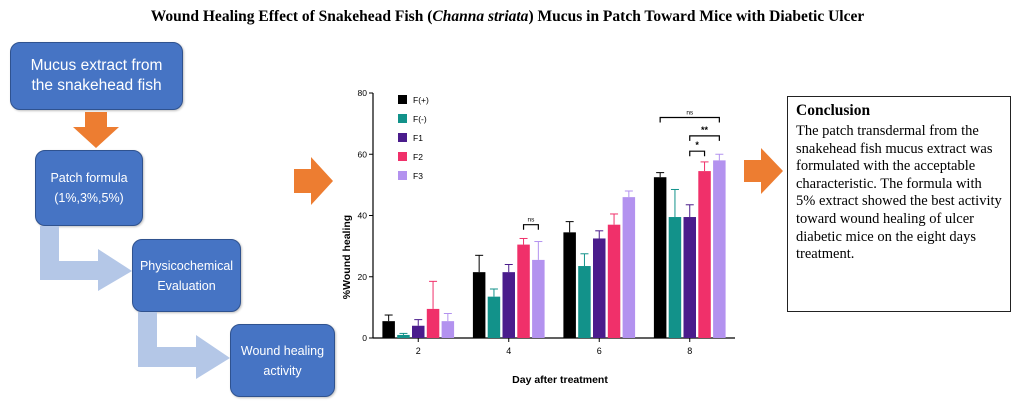 This screenshot has height=403, width=1015. What do you see at coordinates (96, 76) in the screenshot?
I see `mucus-extract-box: Mucus extract from the snakehead fish` at bounding box center [96, 76].